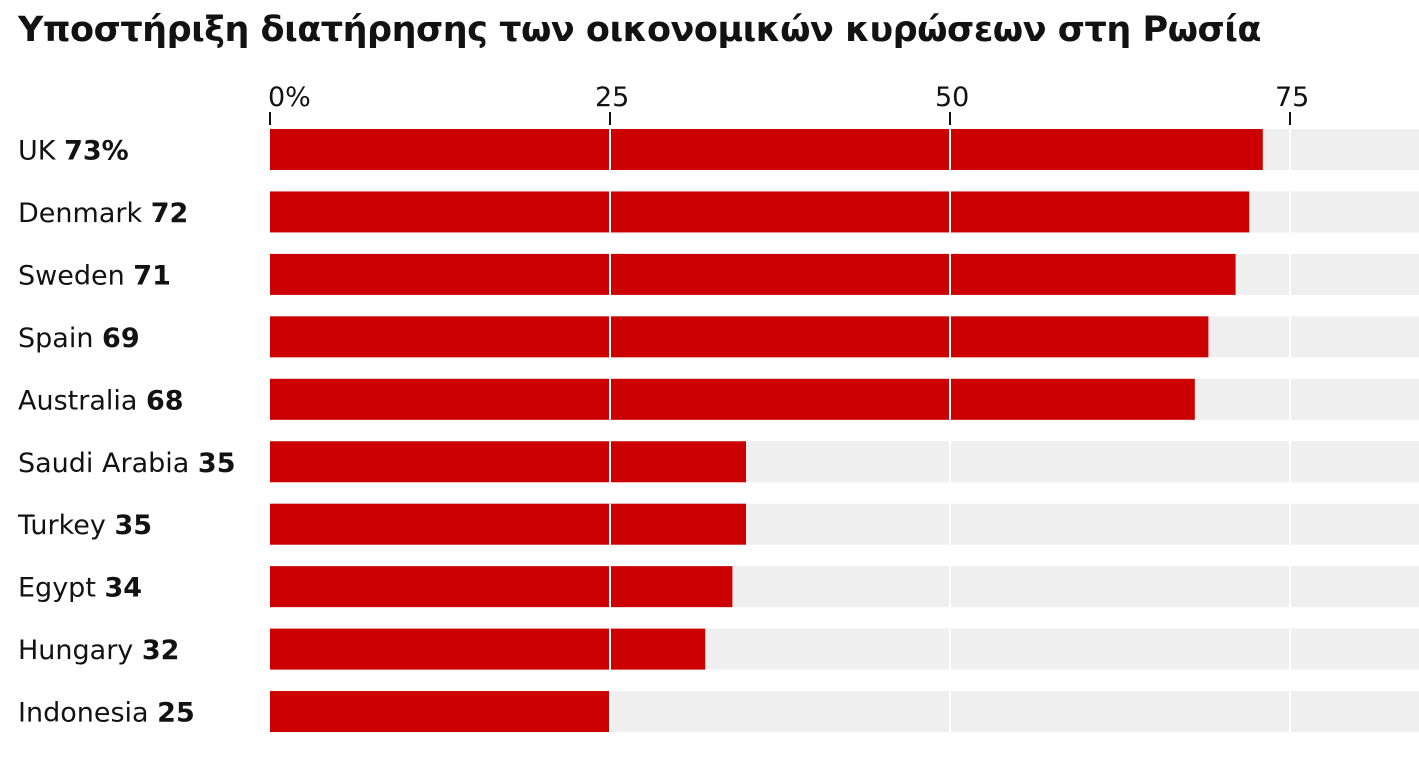  I want to click on row-label: Indonesia 25, so click(106, 713).